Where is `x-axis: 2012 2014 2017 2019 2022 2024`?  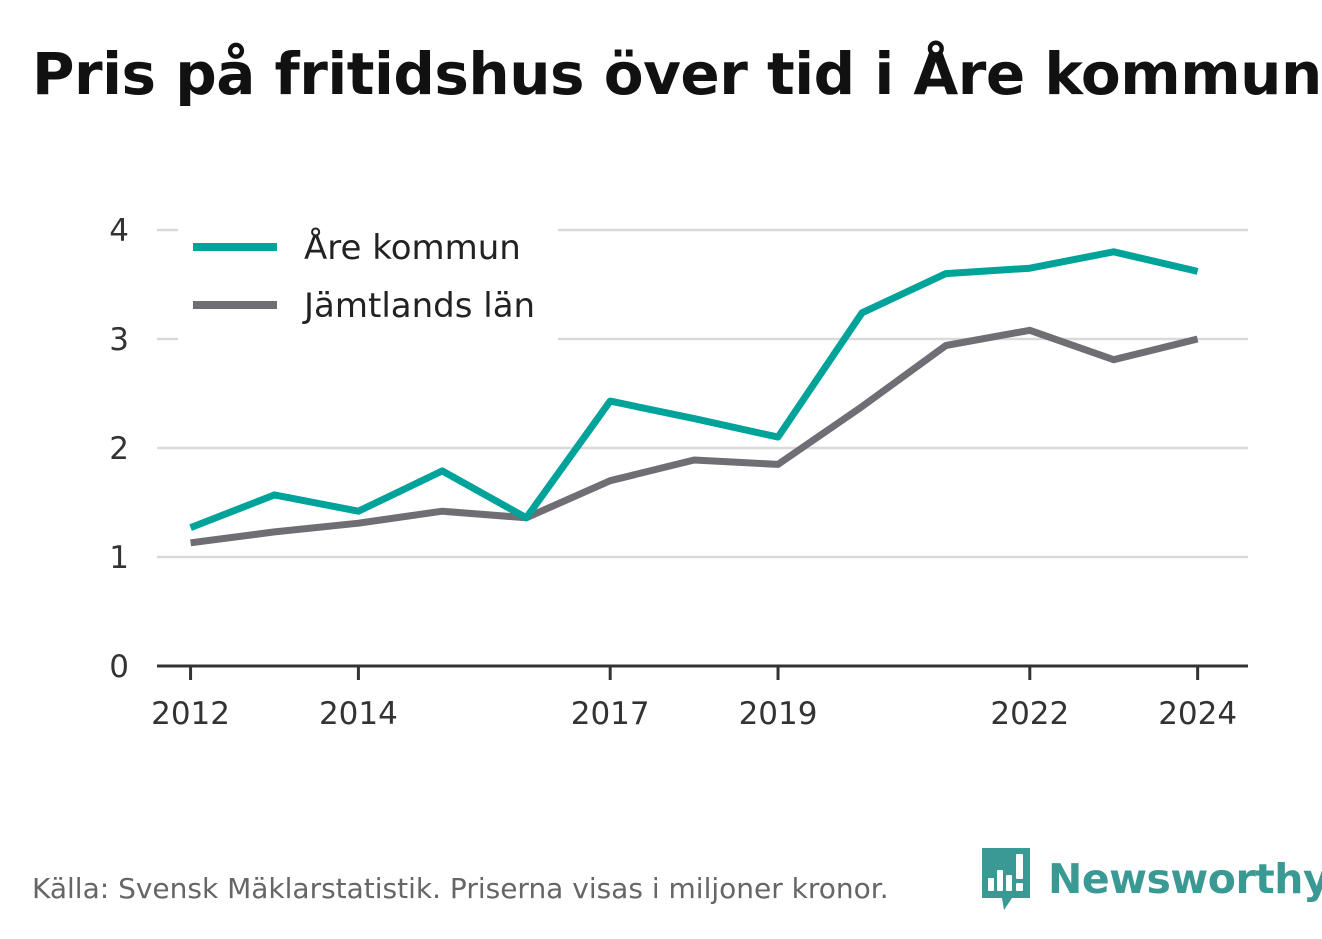 x-axis: 2012 2014 2017 2019 2022 2024 is located at coordinates (699, 698).